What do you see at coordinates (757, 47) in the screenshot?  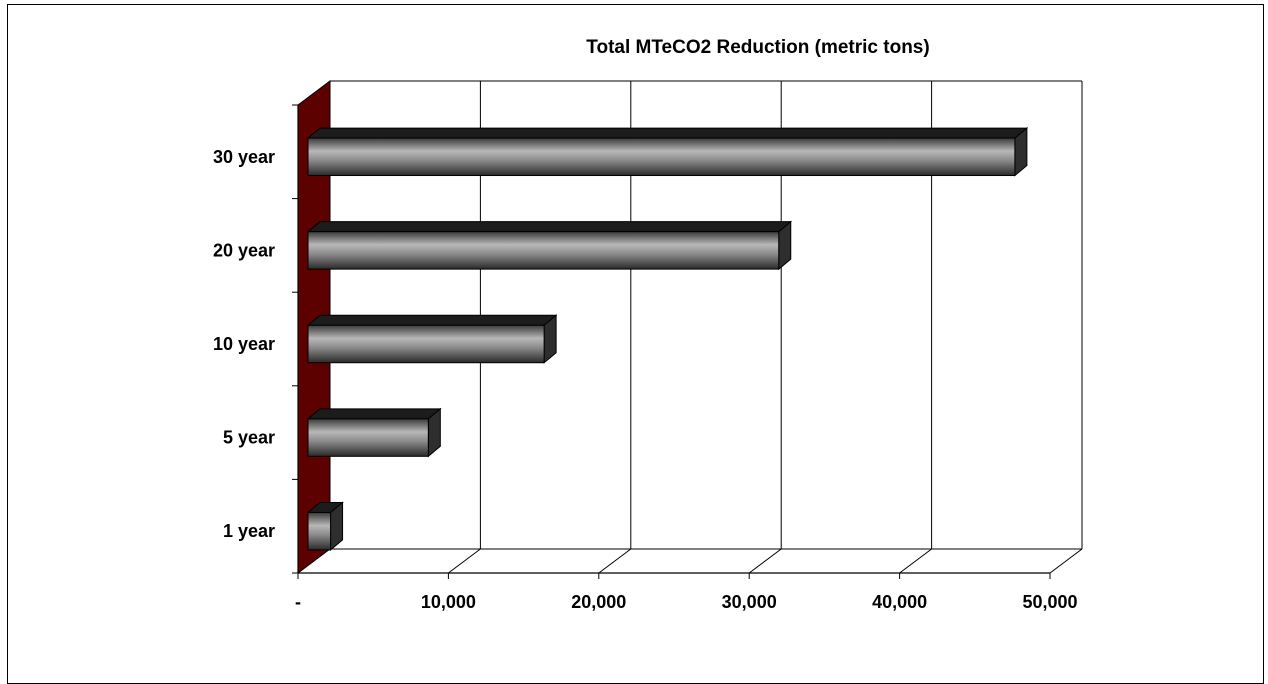 I see `chart-title: Total MTeCO2 Reduction (metric tons)` at bounding box center [757, 47].